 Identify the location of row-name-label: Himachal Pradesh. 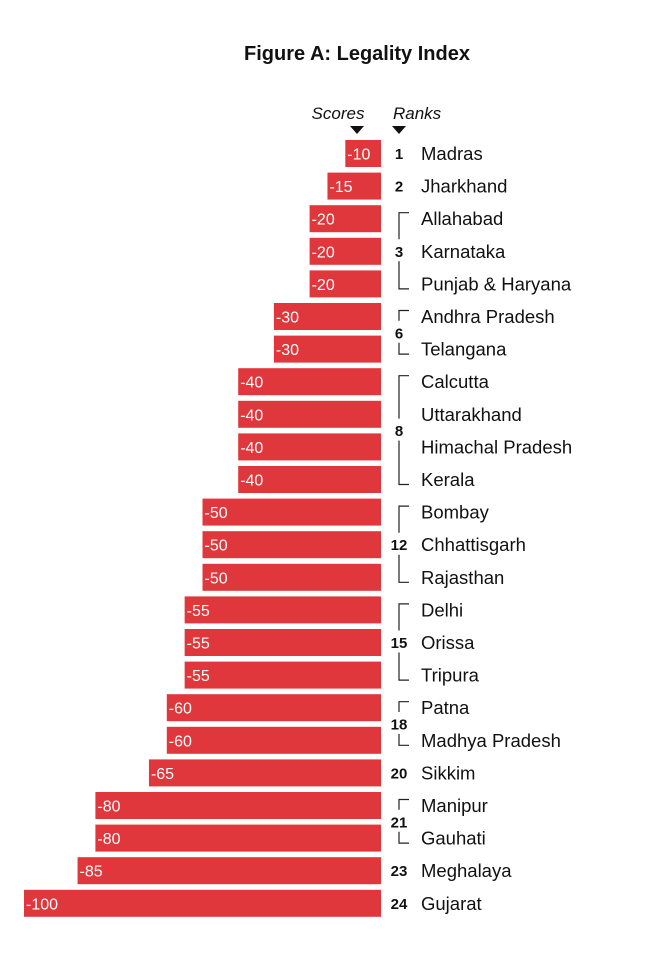
(496, 446).